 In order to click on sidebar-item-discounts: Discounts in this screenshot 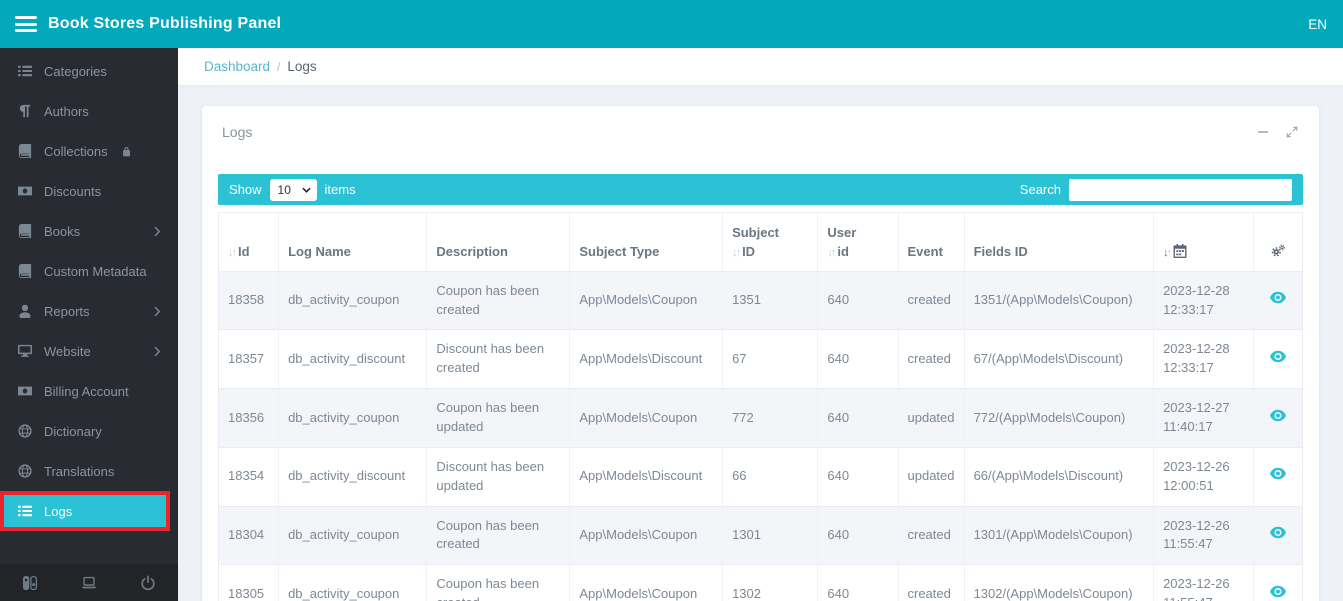, I will do `click(89, 191)`.